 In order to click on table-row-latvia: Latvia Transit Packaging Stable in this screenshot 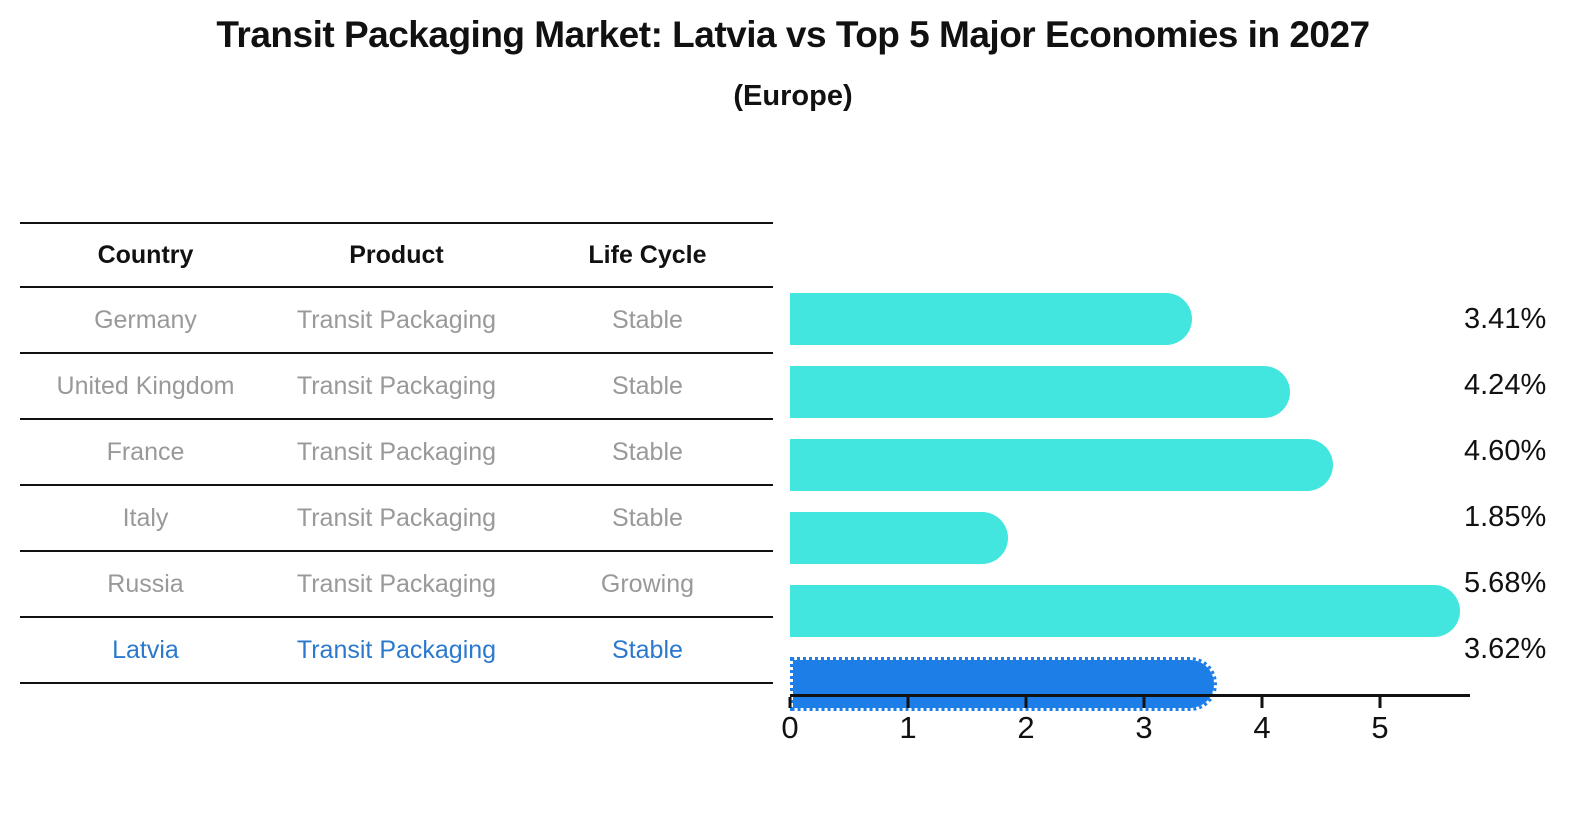, I will do `click(396, 651)`.